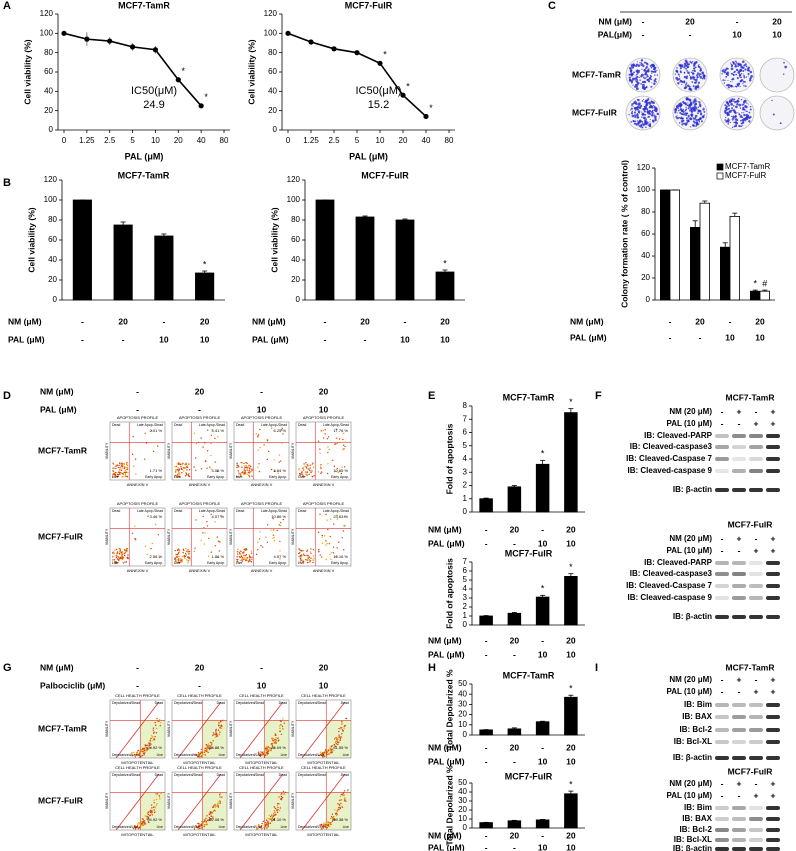 The width and height of the screenshot is (796, 851). Describe the element at coordinates (445, 640) in the screenshot. I see `treatment-label: NM (μM)` at that location.